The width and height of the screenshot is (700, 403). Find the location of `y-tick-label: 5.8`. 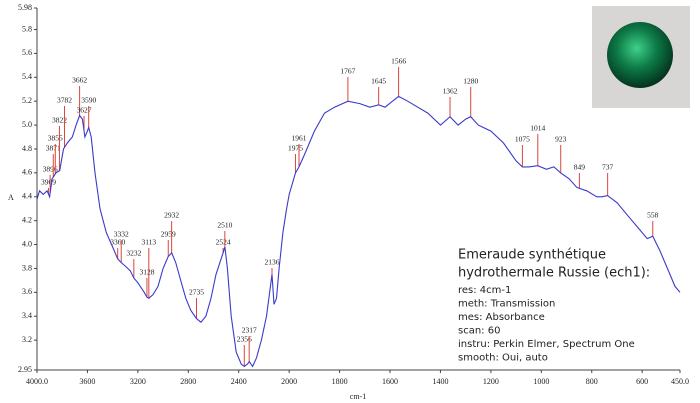

y-tick-label: 5.8 is located at coordinates (27, 28).